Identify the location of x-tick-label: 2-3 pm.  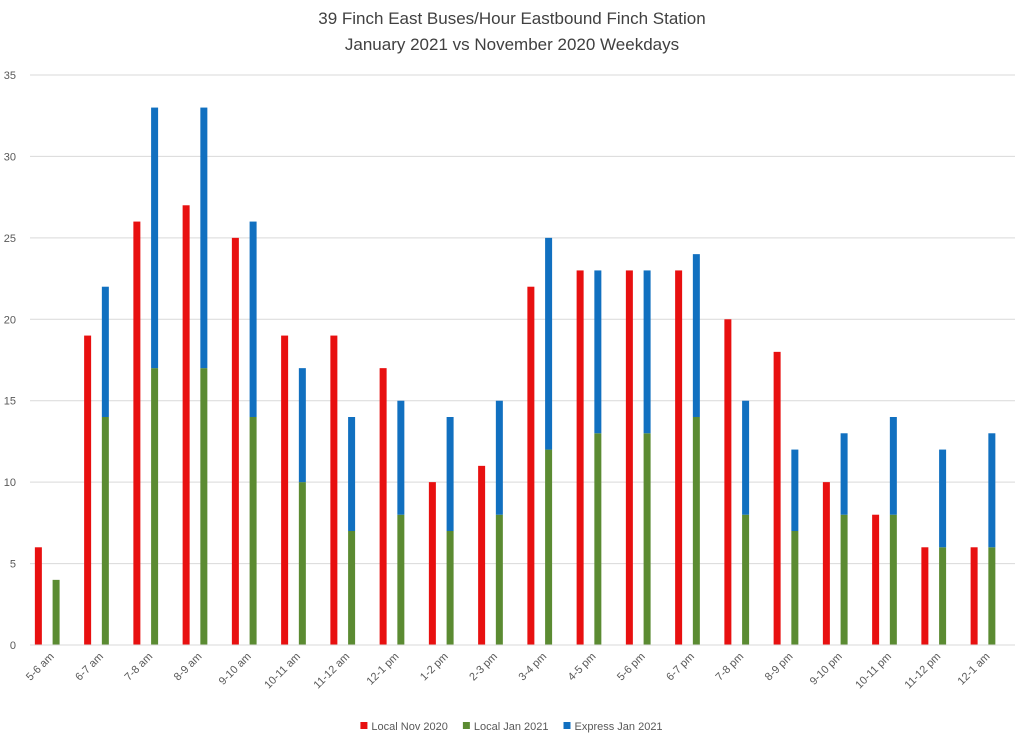
(483, 667).